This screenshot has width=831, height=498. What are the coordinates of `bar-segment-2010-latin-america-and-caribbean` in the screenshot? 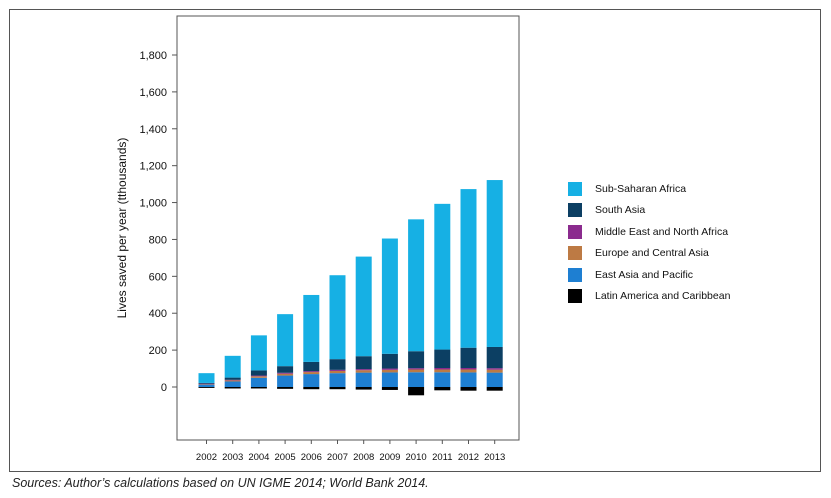 It's located at (416, 391).